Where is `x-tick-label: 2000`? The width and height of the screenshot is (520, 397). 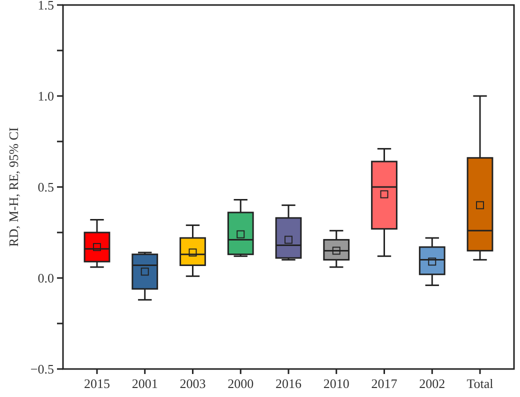 x-tick-label: 2000 is located at coordinates (241, 383).